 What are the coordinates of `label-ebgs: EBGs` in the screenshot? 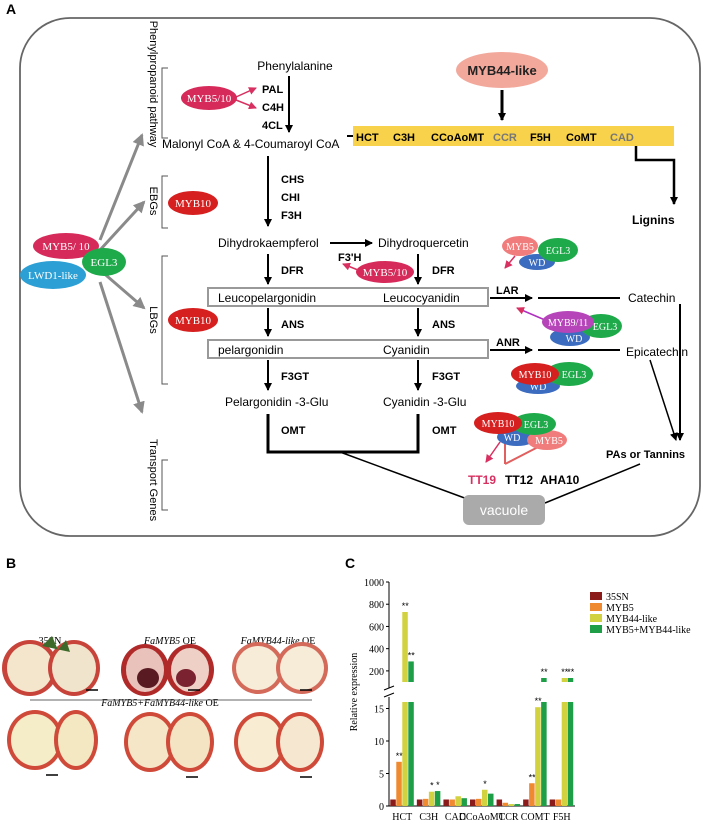 It's located at (153, 201).